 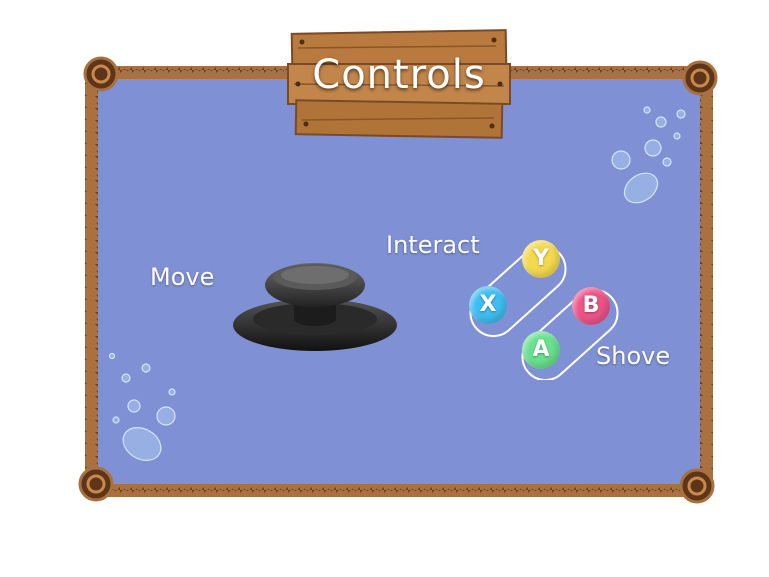 What do you see at coordinates (591, 306) in the screenshot?
I see `b-button: B` at bounding box center [591, 306].